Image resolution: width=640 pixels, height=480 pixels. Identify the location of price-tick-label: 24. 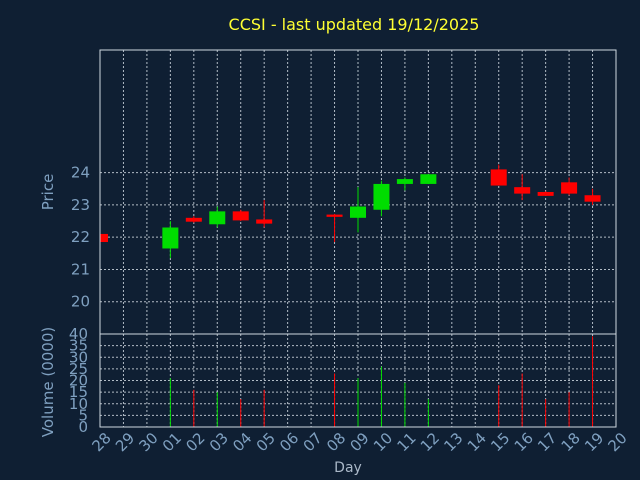
(80, 173).